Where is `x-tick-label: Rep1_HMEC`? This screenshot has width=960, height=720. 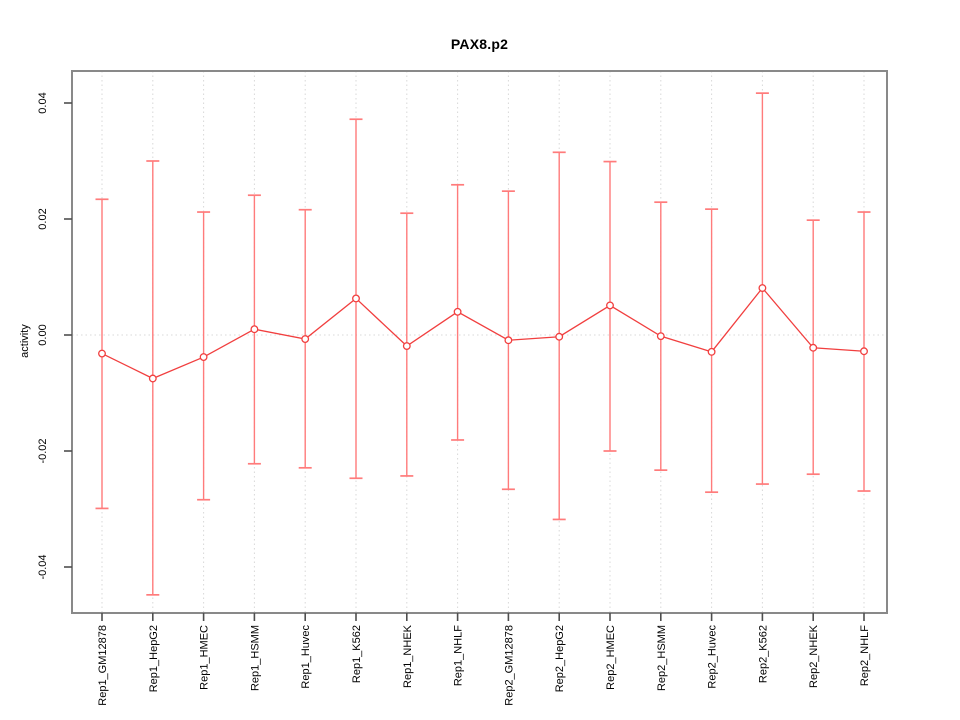
x-tick-label: Rep1_HMEC is located at coordinates (205, 657).